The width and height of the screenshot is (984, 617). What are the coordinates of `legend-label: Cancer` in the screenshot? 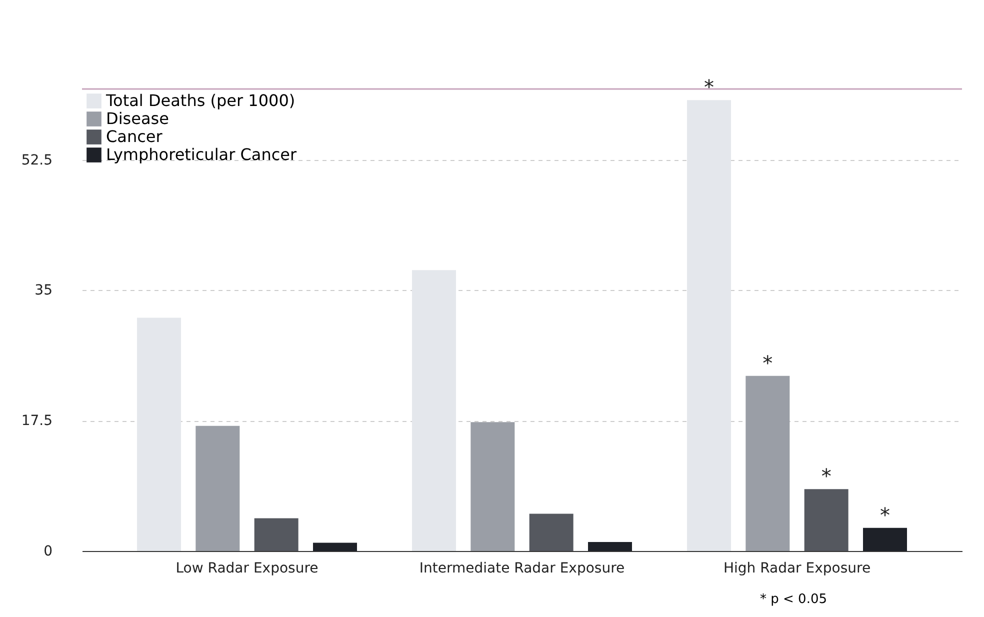 It's located at (134, 136).